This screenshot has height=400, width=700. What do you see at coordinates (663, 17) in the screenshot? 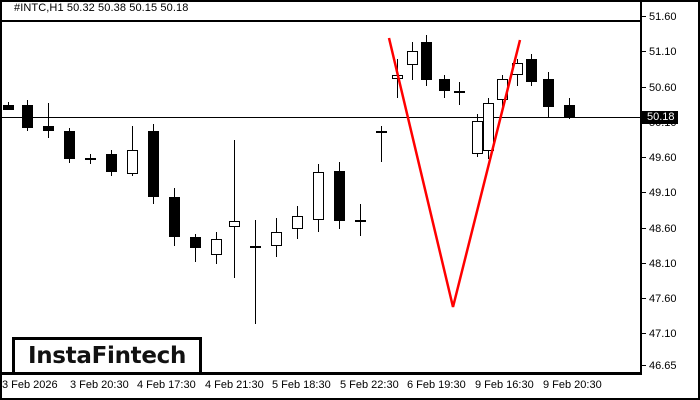
I see `price-tick-label: 51.60` at bounding box center [663, 17].